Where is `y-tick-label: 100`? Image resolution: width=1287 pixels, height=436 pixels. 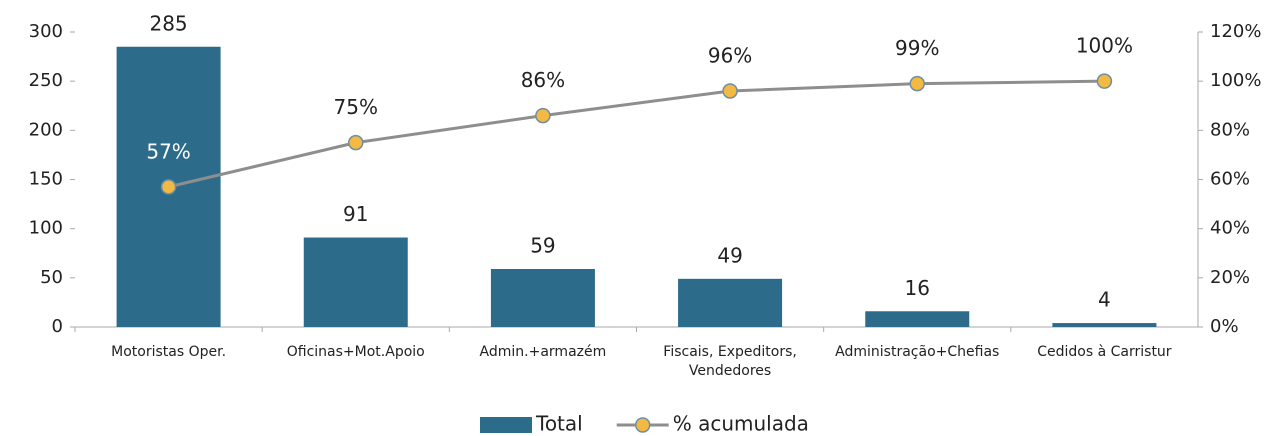
y-tick-label: 100 is located at coordinates (46, 228).